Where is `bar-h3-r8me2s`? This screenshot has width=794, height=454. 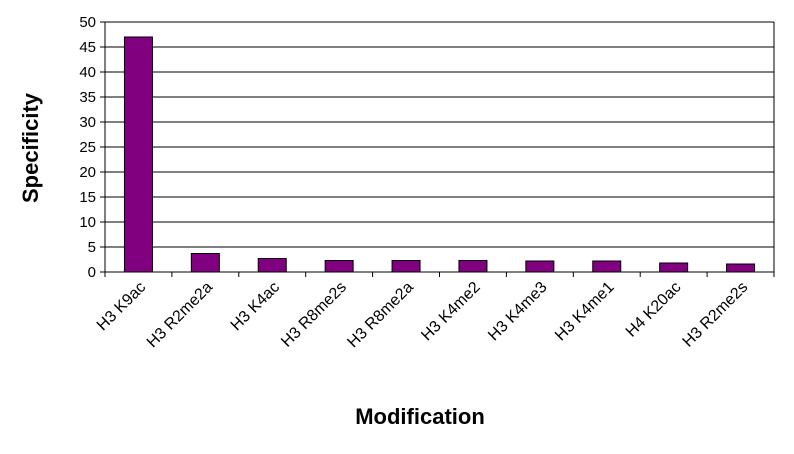 bar-h3-r8me2s is located at coordinates (339, 266).